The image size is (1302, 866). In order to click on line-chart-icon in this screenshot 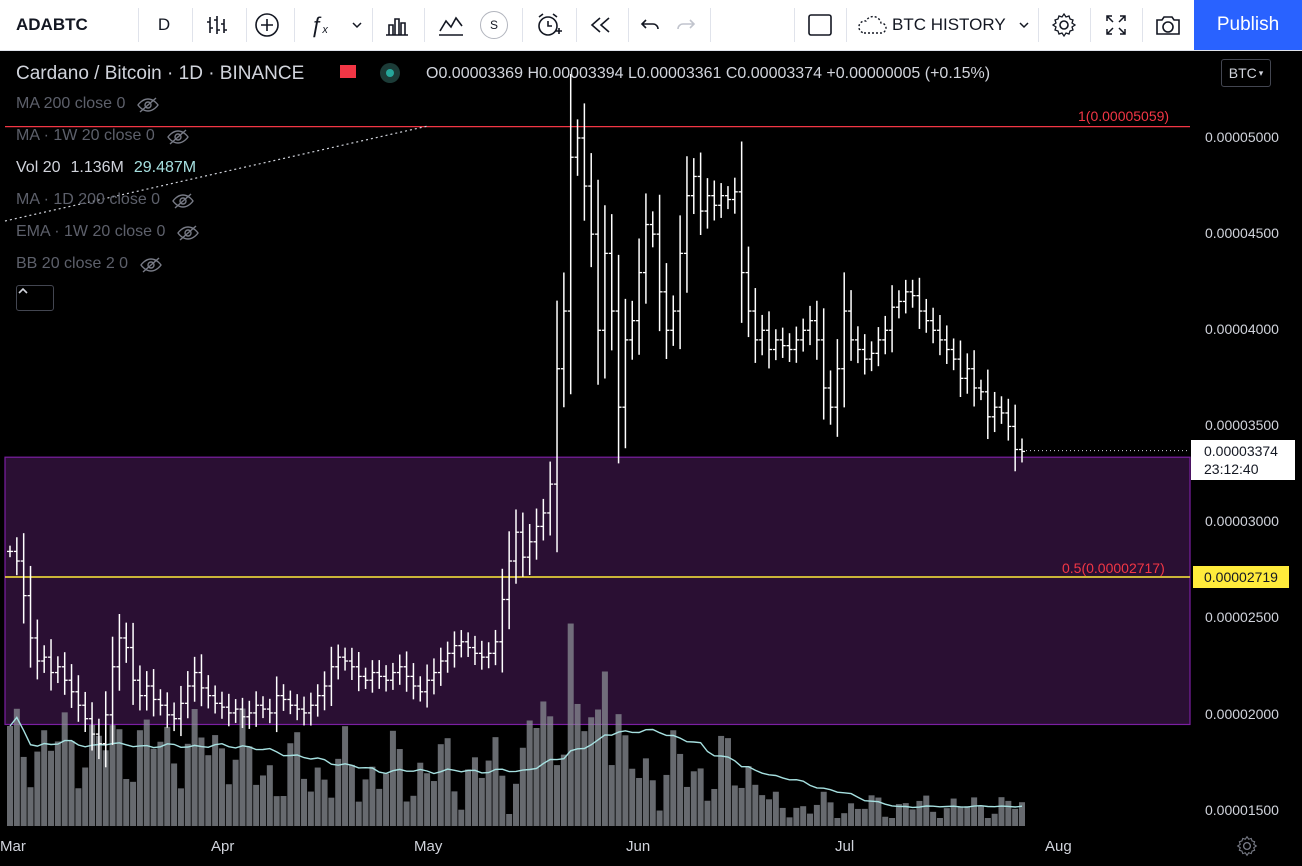, I will do `click(451, 25)`.